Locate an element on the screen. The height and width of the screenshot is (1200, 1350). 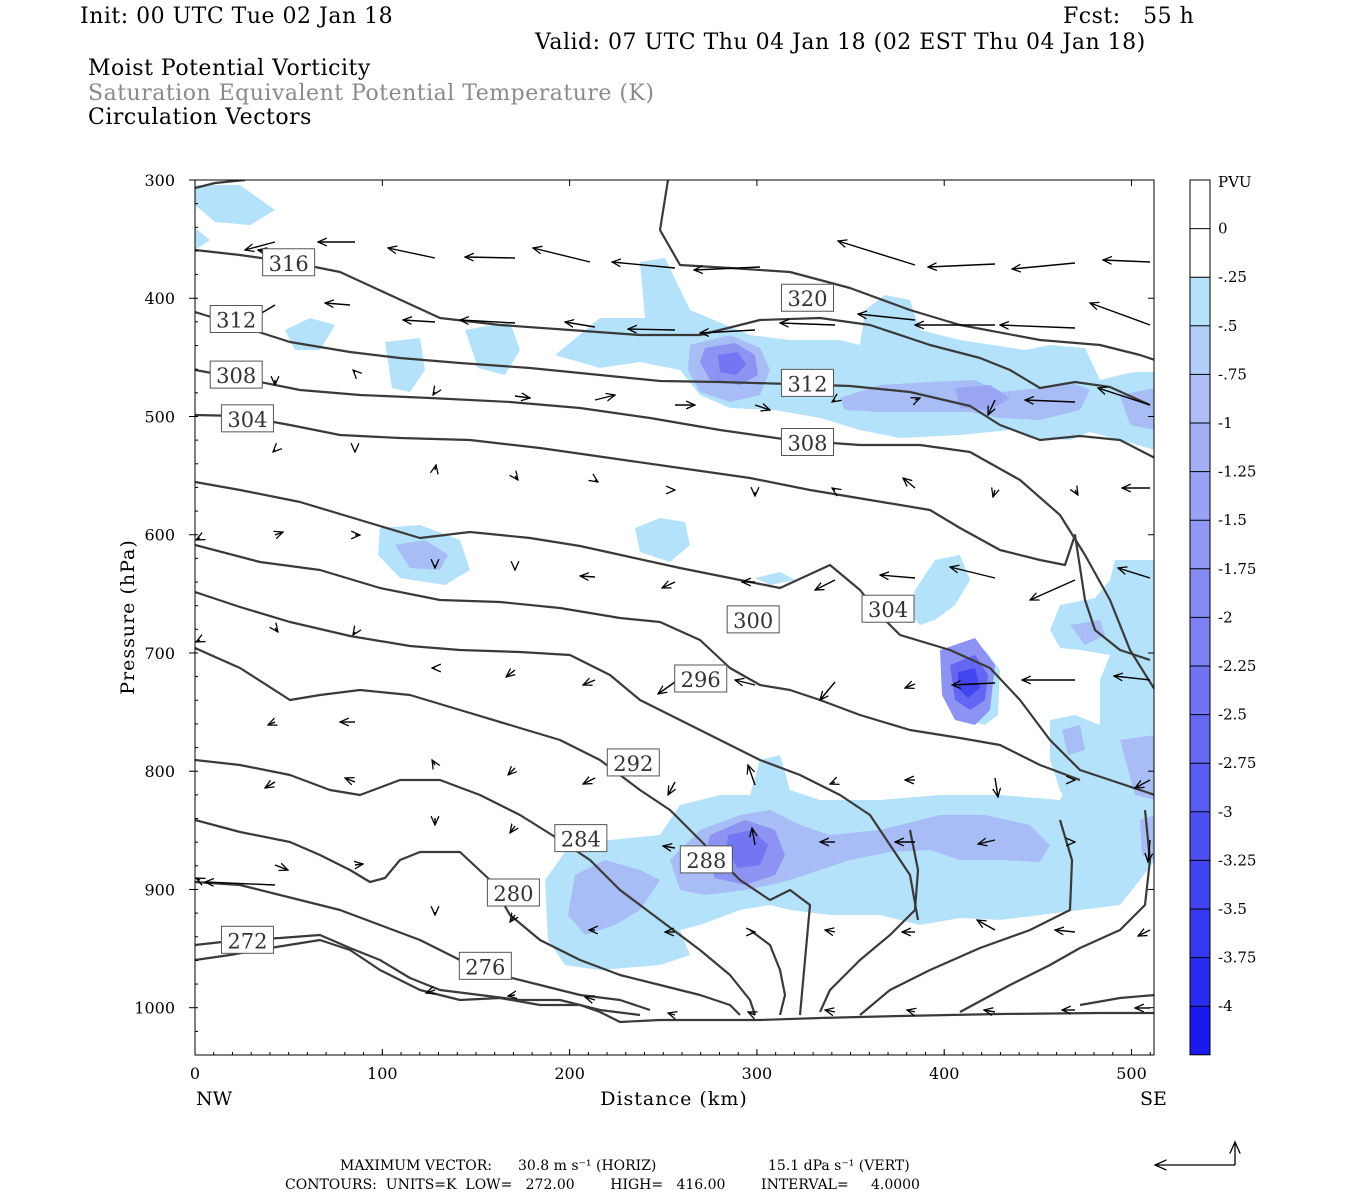
x-tick-label: 400 is located at coordinates (944, 1073).